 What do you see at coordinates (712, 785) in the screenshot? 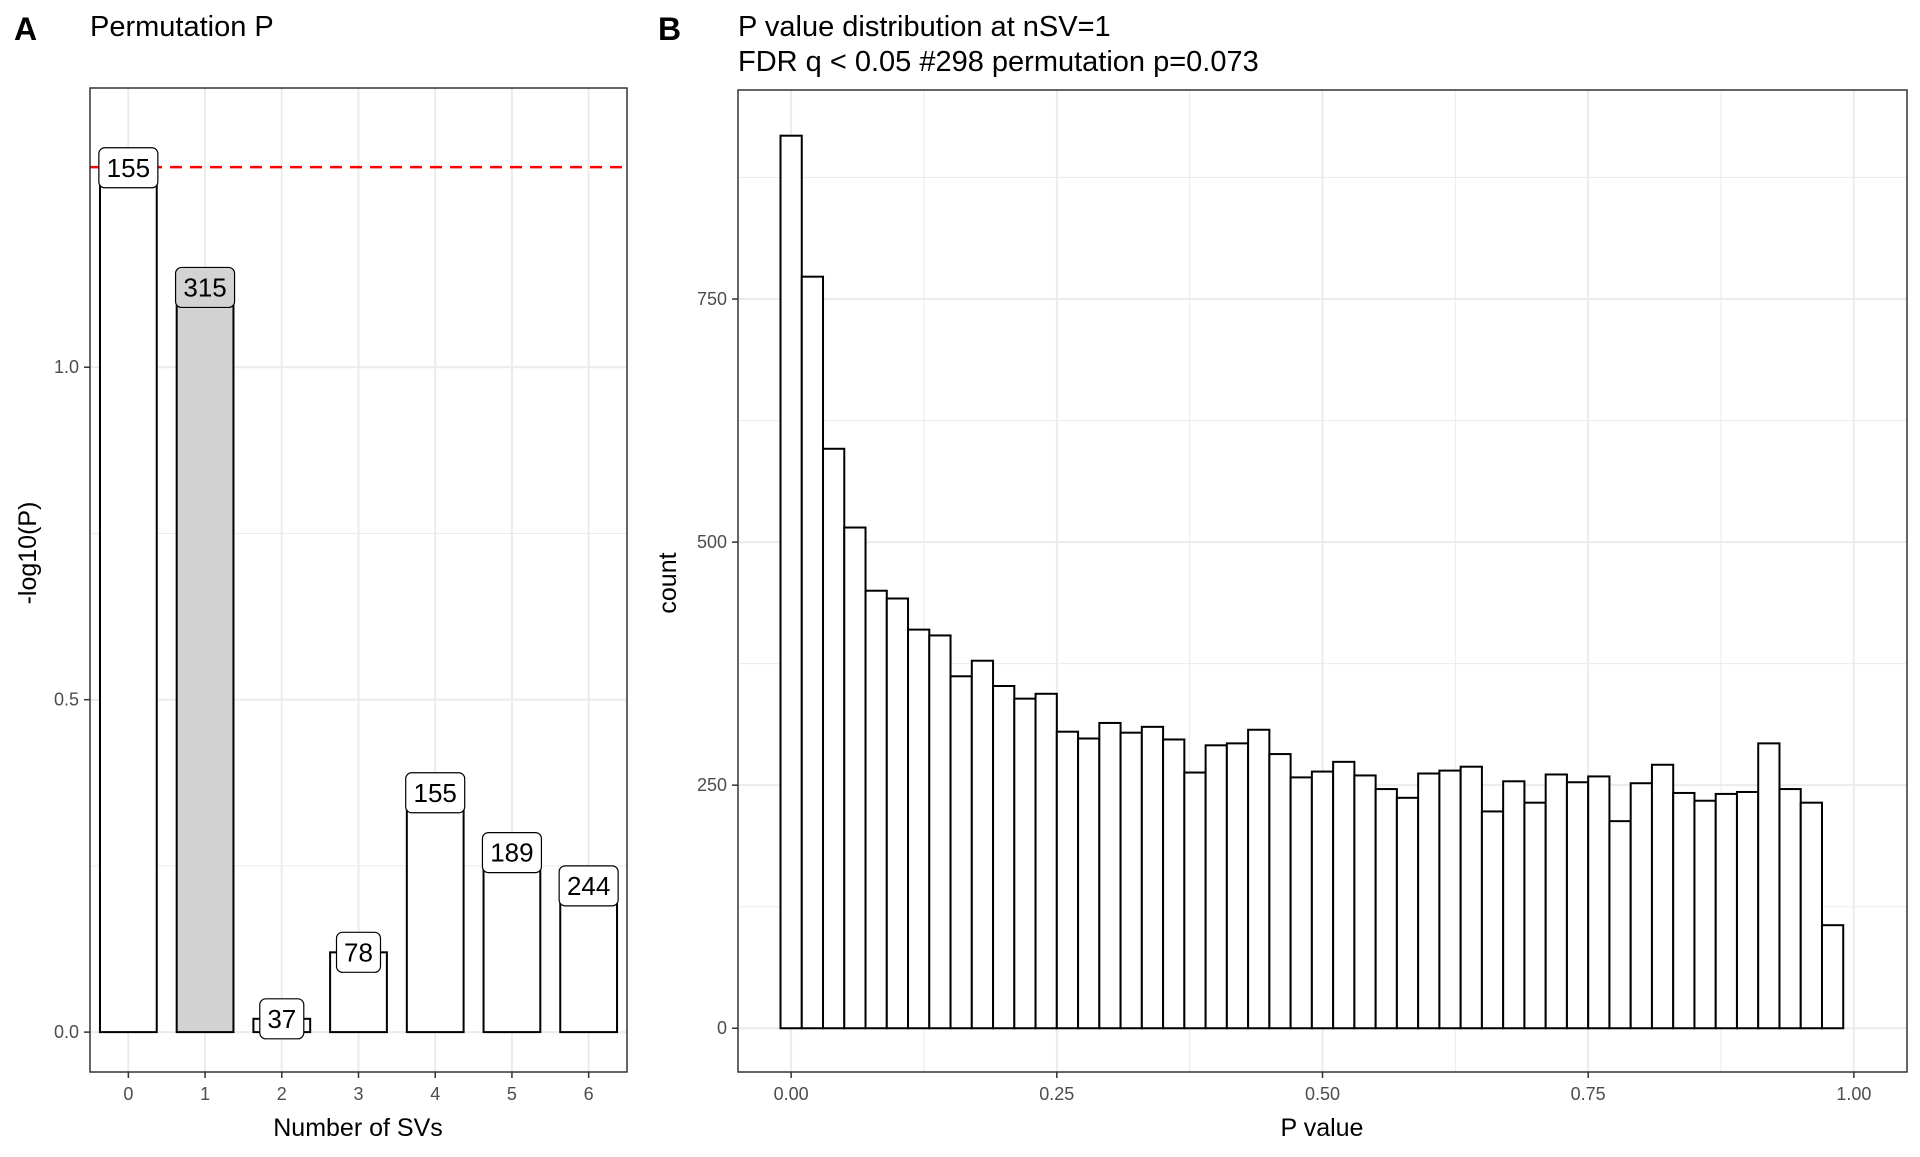
I see `panel-b-ytick-label: 250` at bounding box center [712, 785].